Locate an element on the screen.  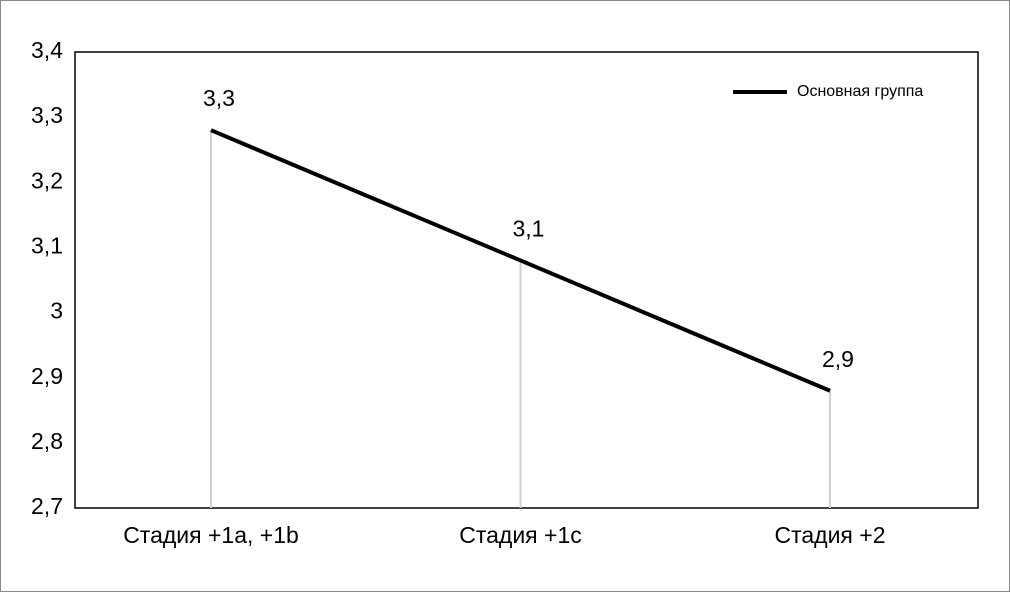
y-tick-label: 2,9 is located at coordinates (47, 376).